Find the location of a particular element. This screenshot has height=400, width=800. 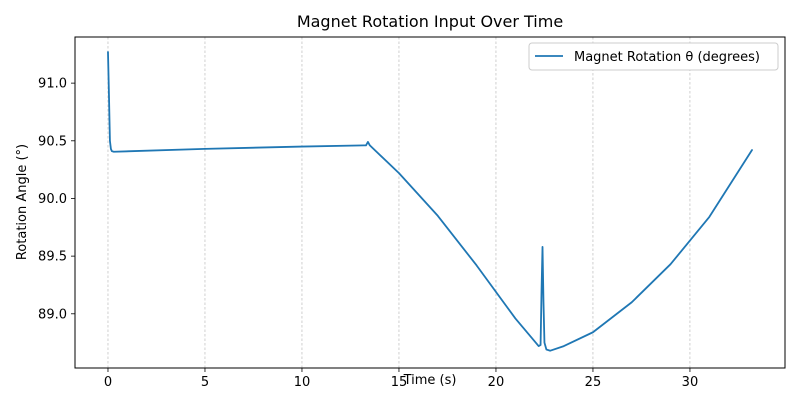

x-tick-label: 25 is located at coordinates (593, 382).